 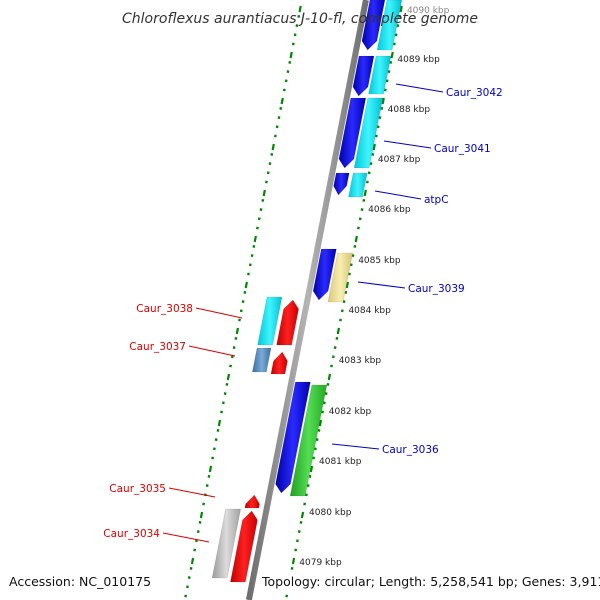 What do you see at coordinates (418, 60) in the screenshot?
I see `kbp-tick-label: 4089 kbp` at bounding box center [418, 60].